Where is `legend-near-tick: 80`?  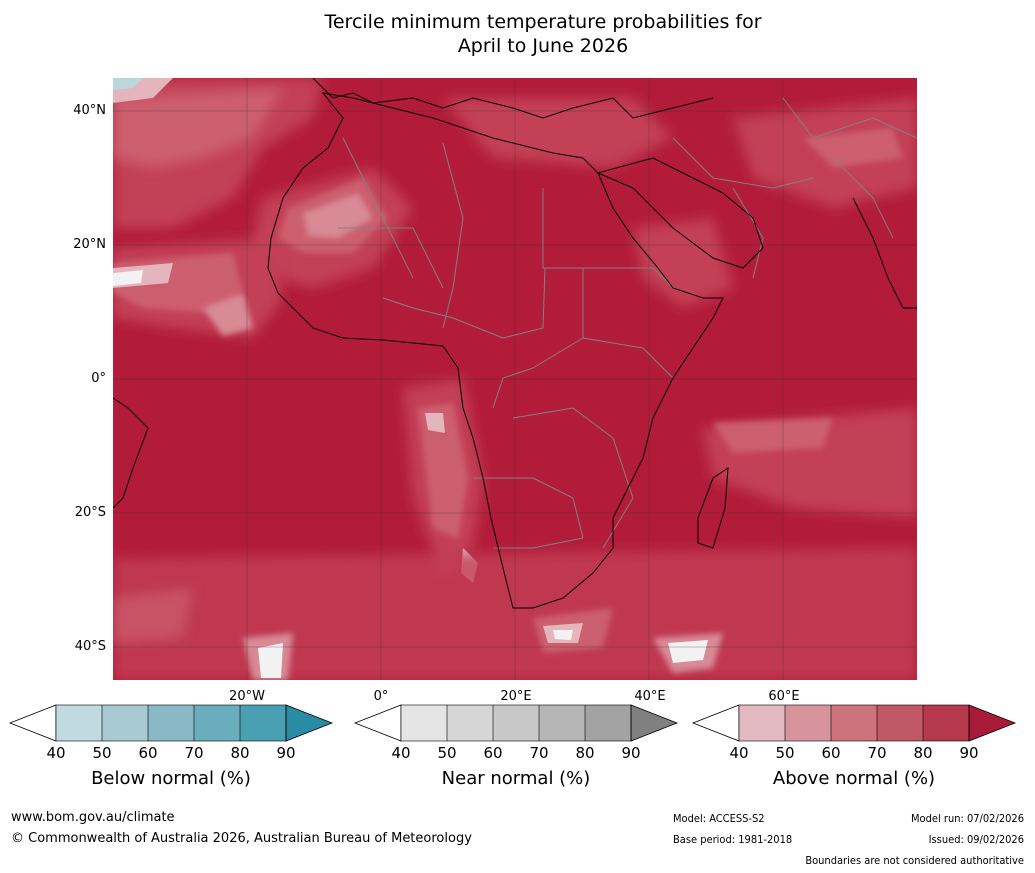
legend-near-tick: 80 is located at coordinates (585, 753).